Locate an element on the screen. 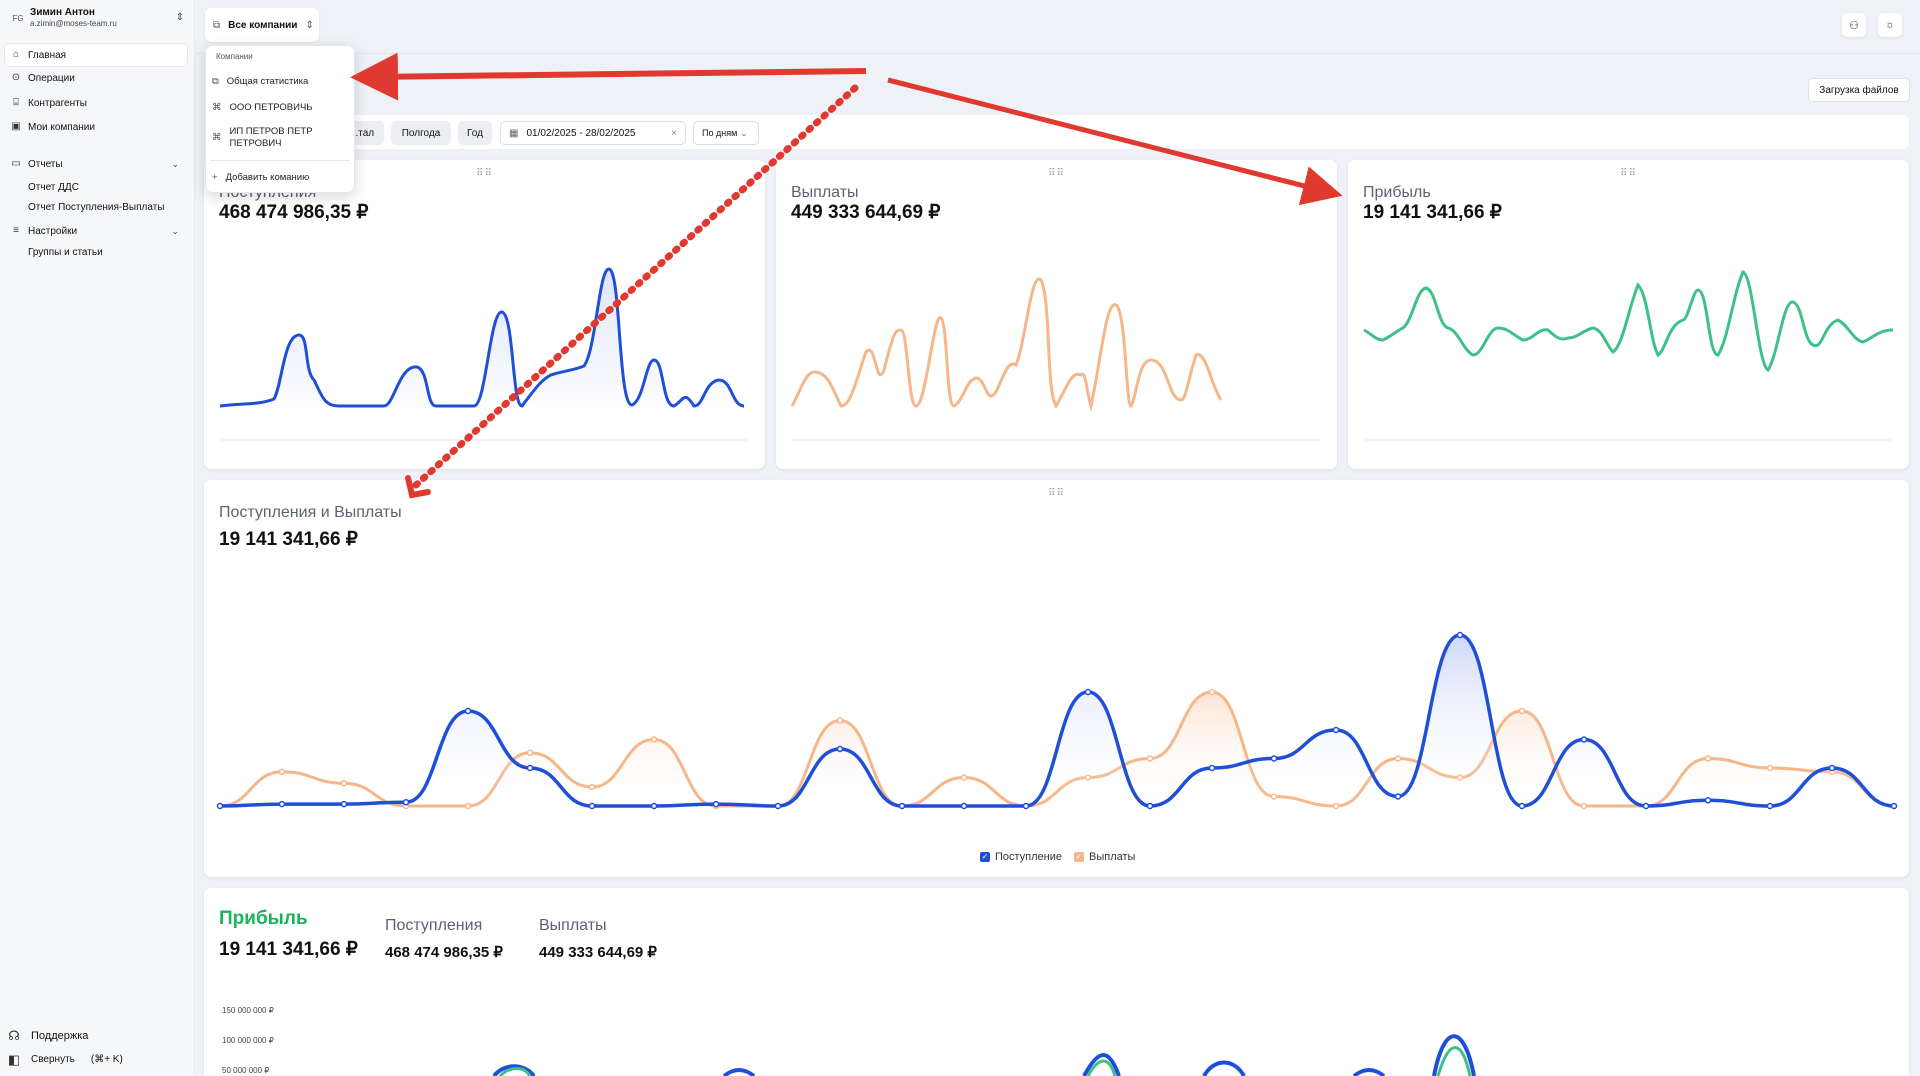 The width and height of the screenshot is (1920, 1076). sidebar-item-operations: ⊙ Операции is located at coordinates (96, 78).